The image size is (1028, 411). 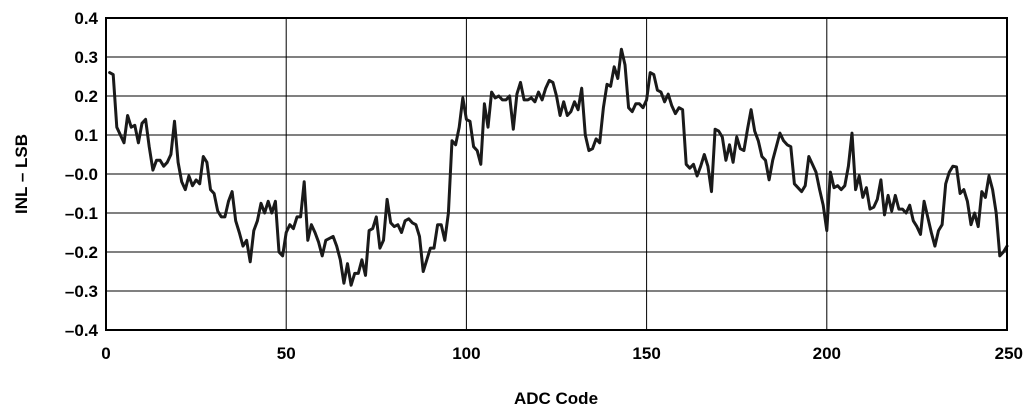 I want to click on y-tick-label: –0.0, so click(x=81, y=174).